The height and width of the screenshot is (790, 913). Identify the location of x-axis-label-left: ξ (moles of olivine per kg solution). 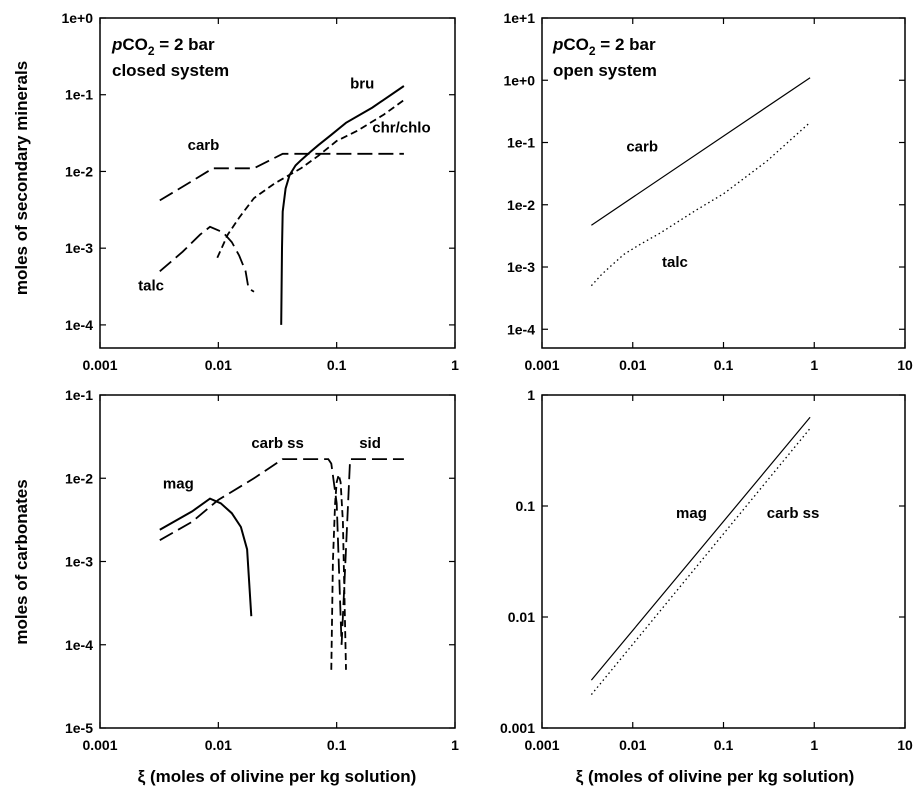
(277, 776).